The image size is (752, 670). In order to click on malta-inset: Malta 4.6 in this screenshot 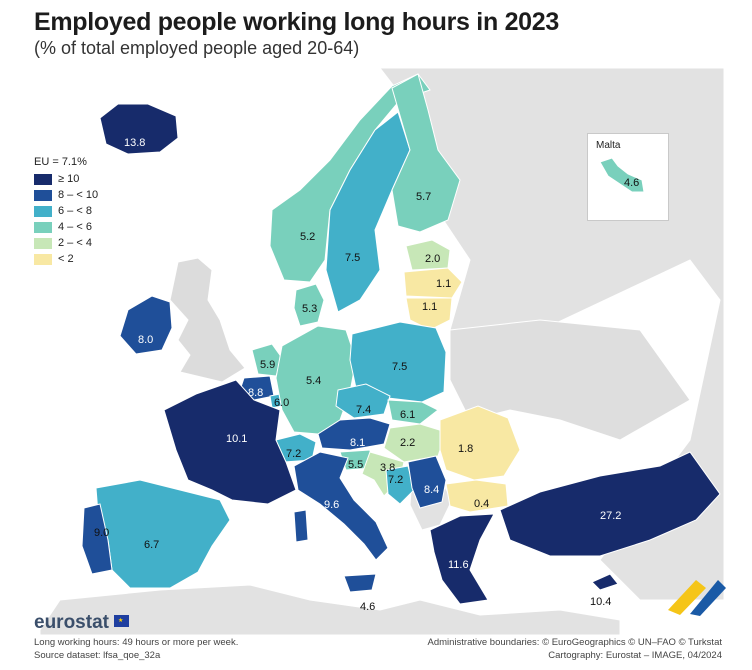, I will do `click(628, 177)`.